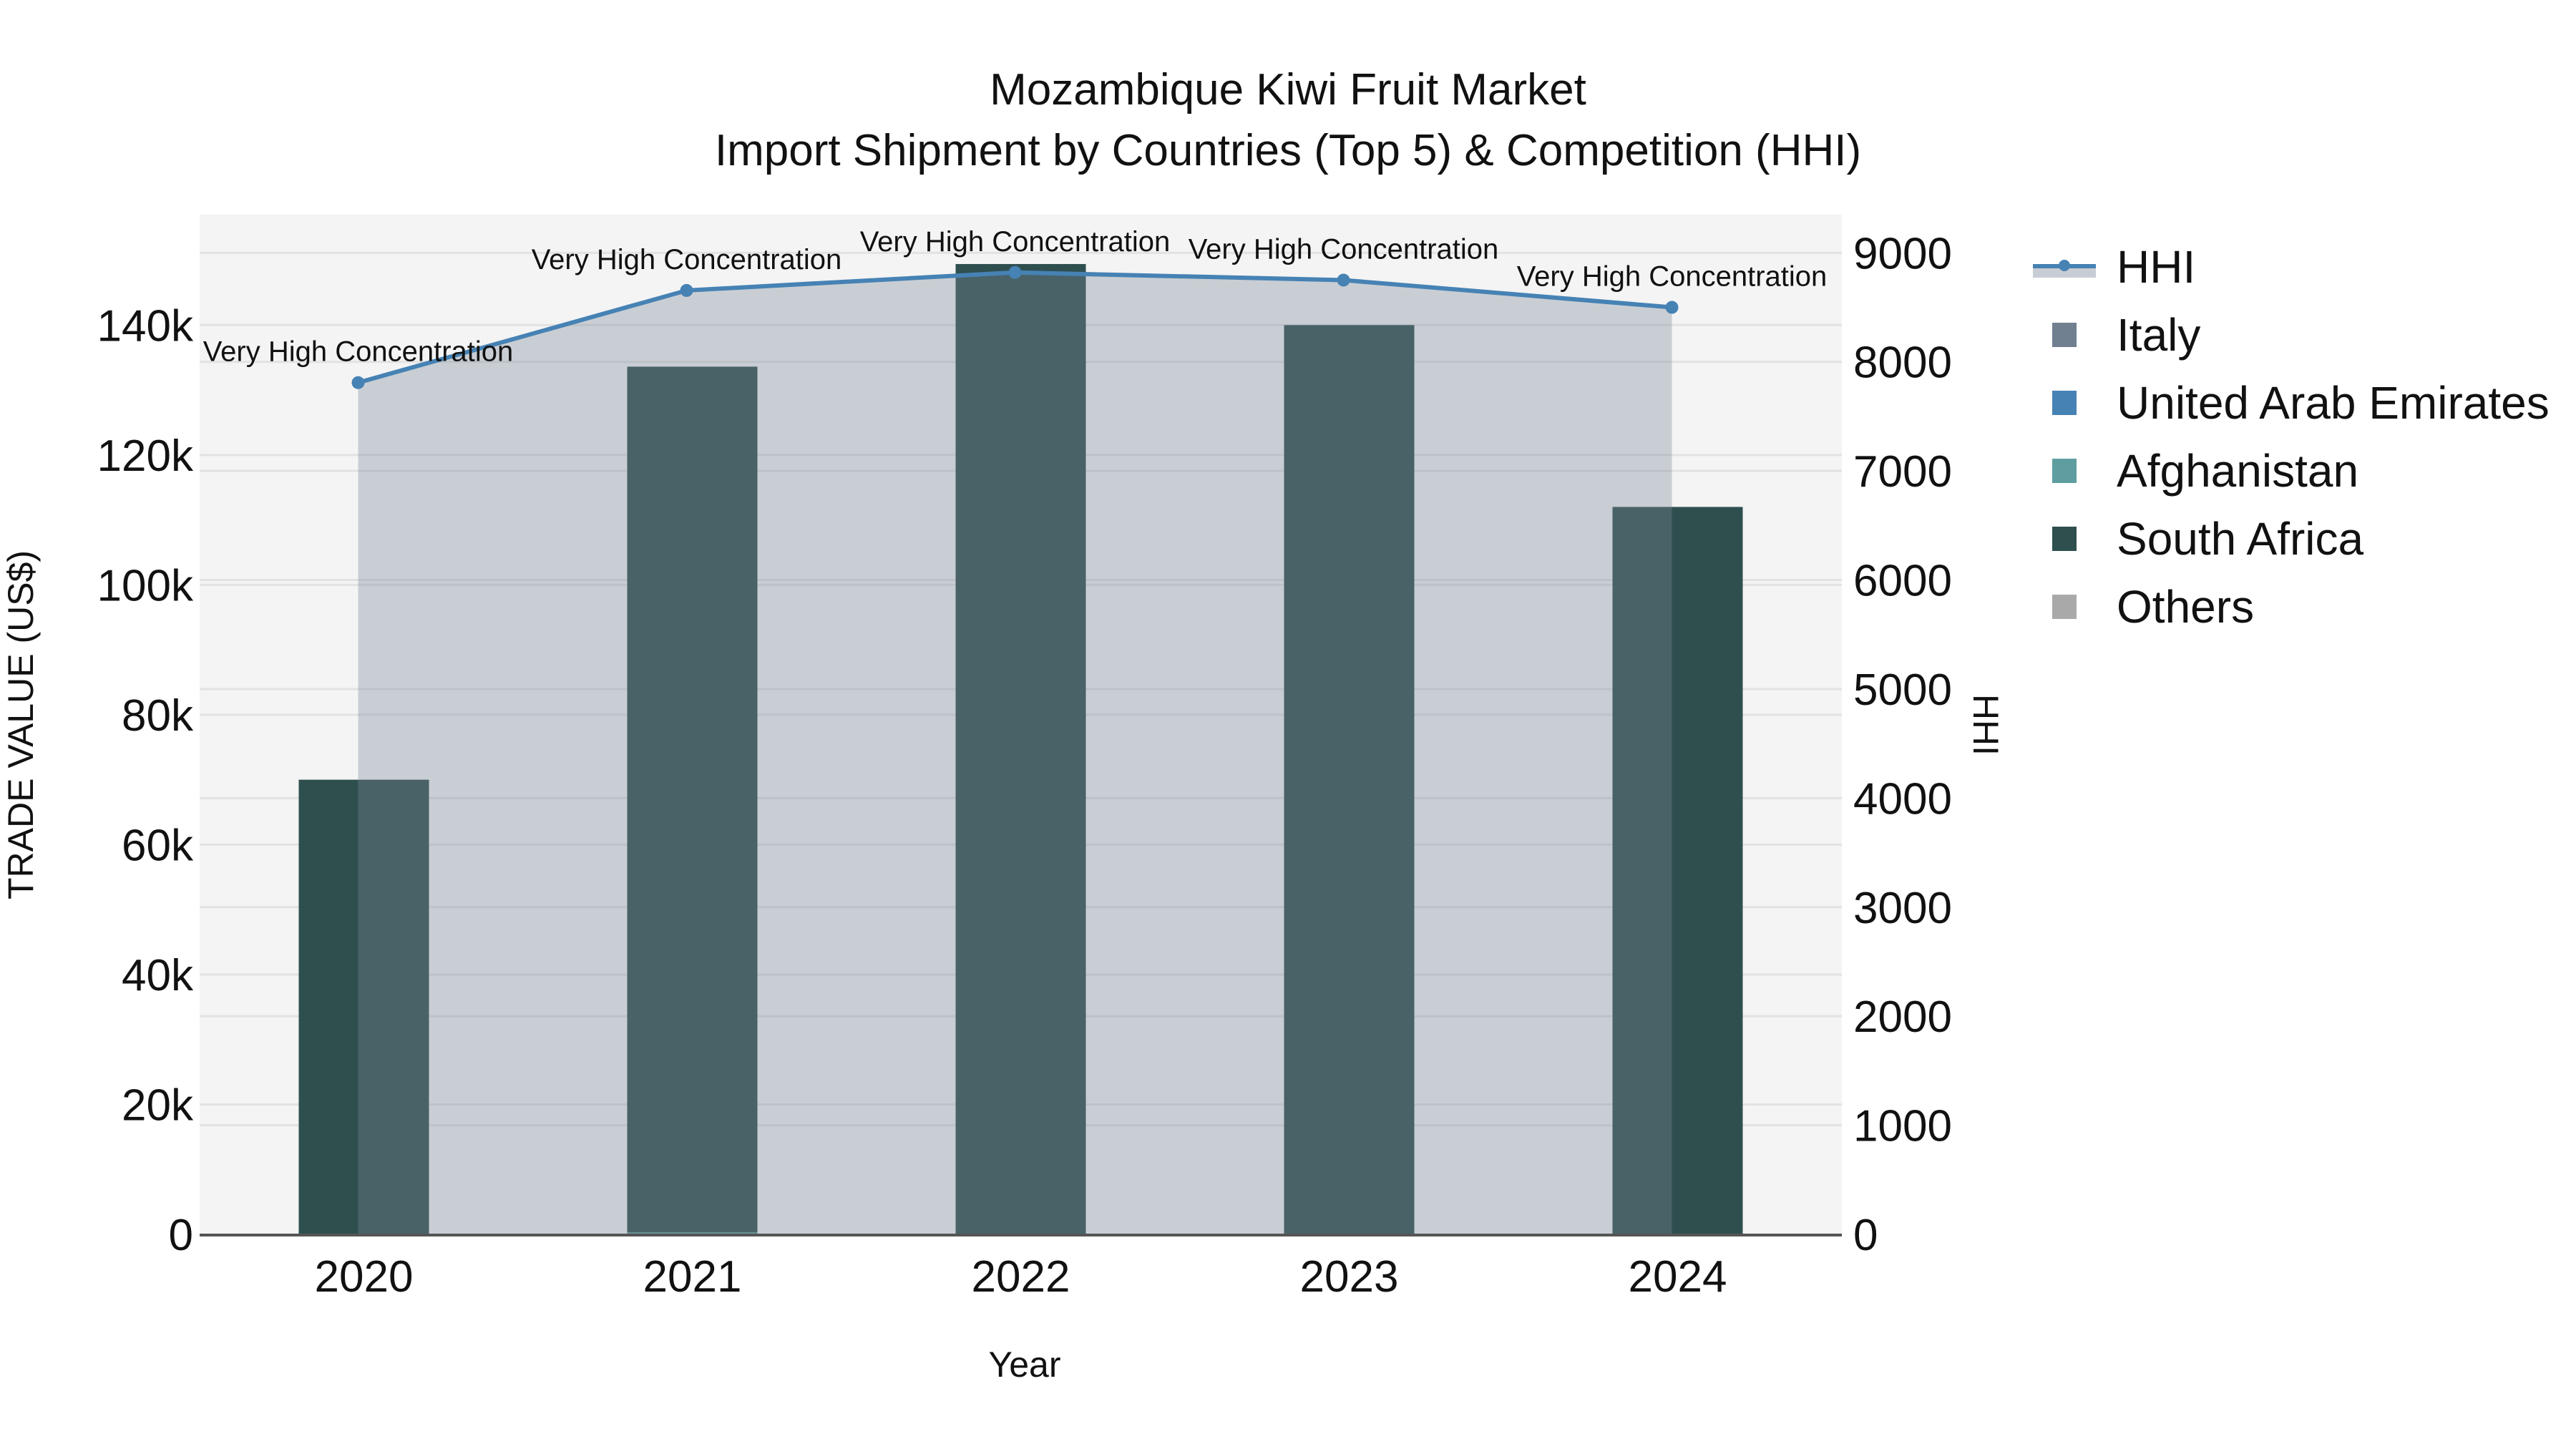 The height and width of the screenshot is (1449, 2576). I want to click on legend-label: South Africa, so click(2240, 538).